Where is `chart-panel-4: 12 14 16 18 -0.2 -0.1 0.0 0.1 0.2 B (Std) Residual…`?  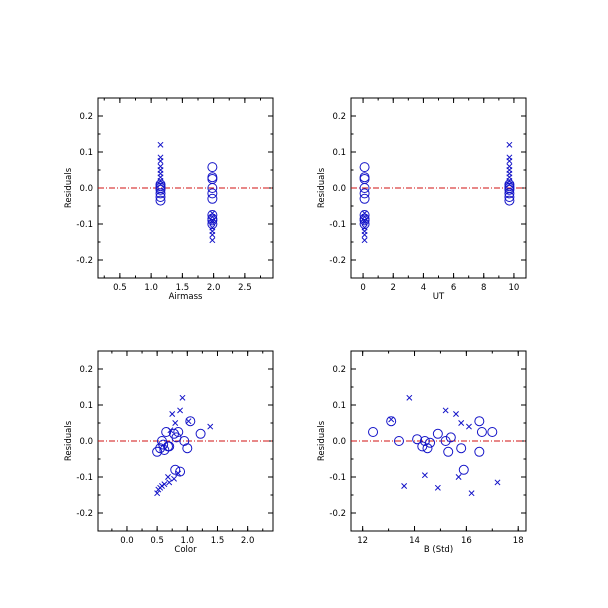
chart-panel-4: 12 14 16 18 -0.2 -0.1 0.0 0.1 0.2 B (Std) Residual… is located at coordinates (422, 452).